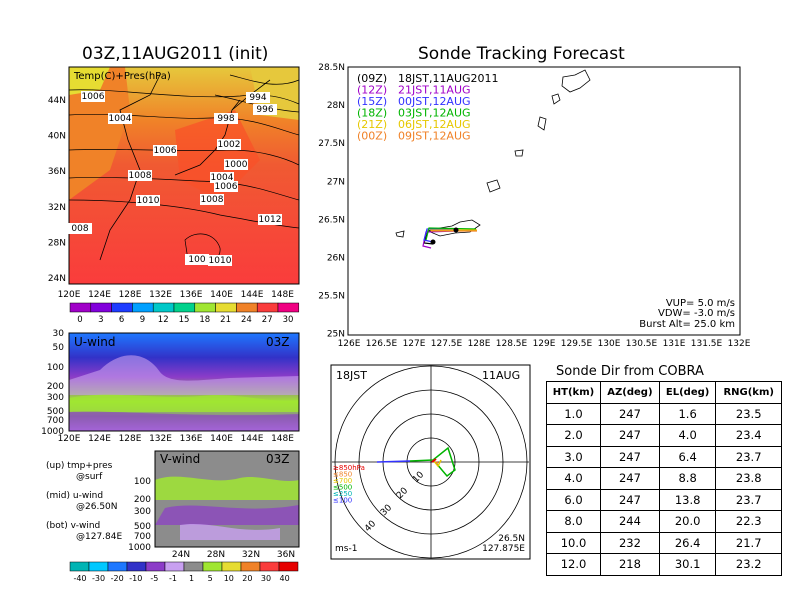 The width and height of the screenshot is (792, 612). Describe the element at coordinates (748, 499) in the screenshot. I see `table-cell: 23.7` at that location.